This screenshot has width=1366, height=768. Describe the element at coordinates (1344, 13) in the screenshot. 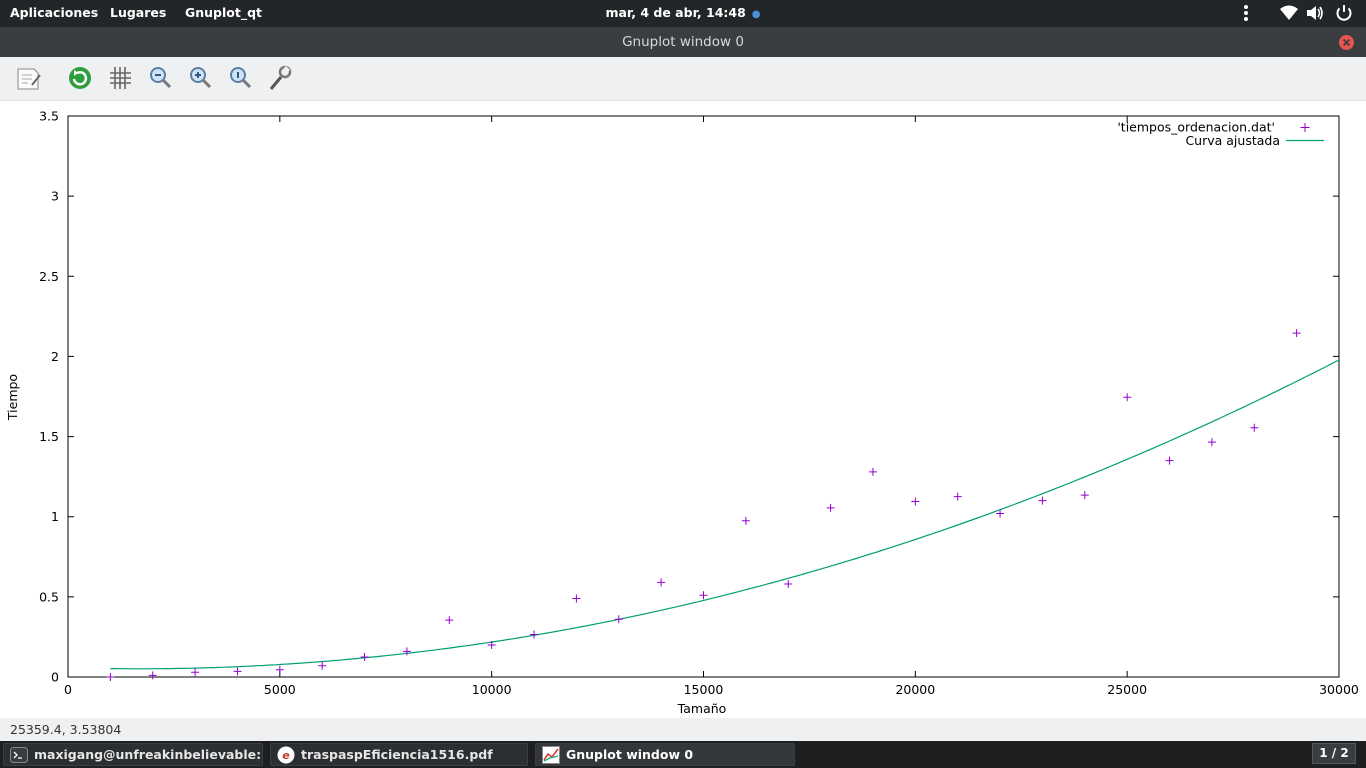

I see `power-icon` at that location.